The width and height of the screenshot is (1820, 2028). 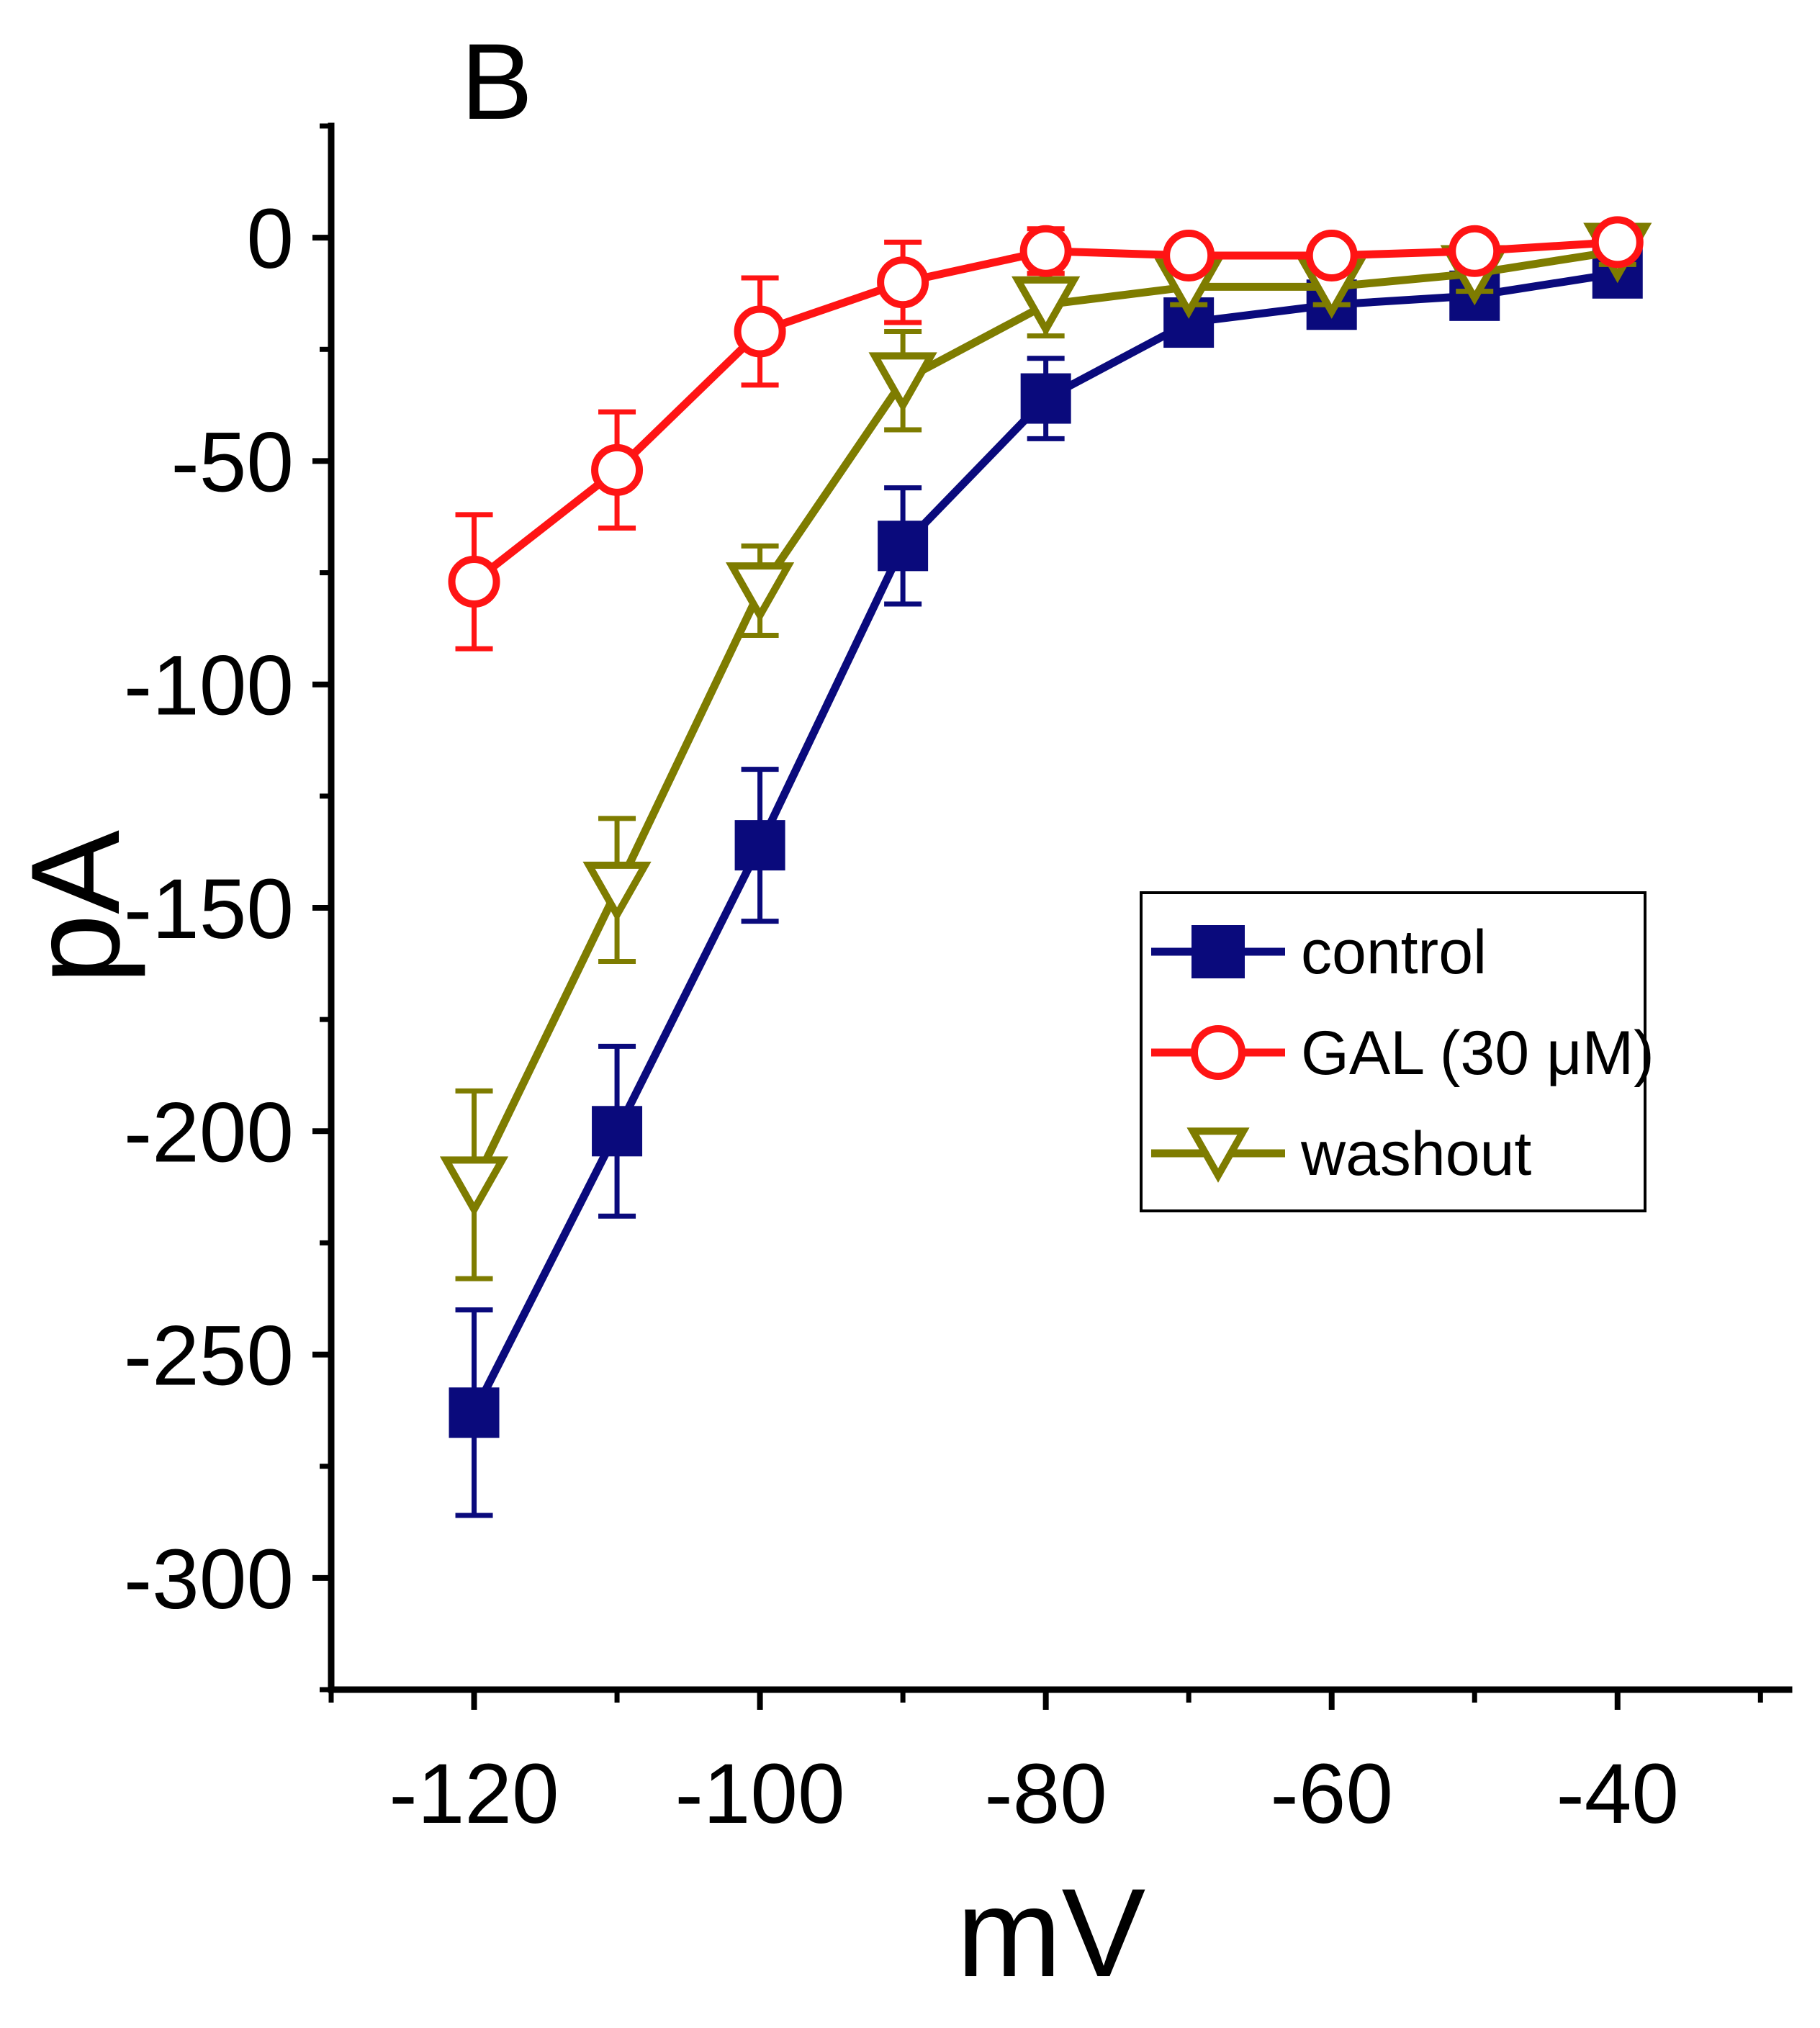 What do you see at coordinates (1477, 1053) in the screenshot?
I see `legend-label: GAL (30 μM)` at bounding box center [1477, 1053].